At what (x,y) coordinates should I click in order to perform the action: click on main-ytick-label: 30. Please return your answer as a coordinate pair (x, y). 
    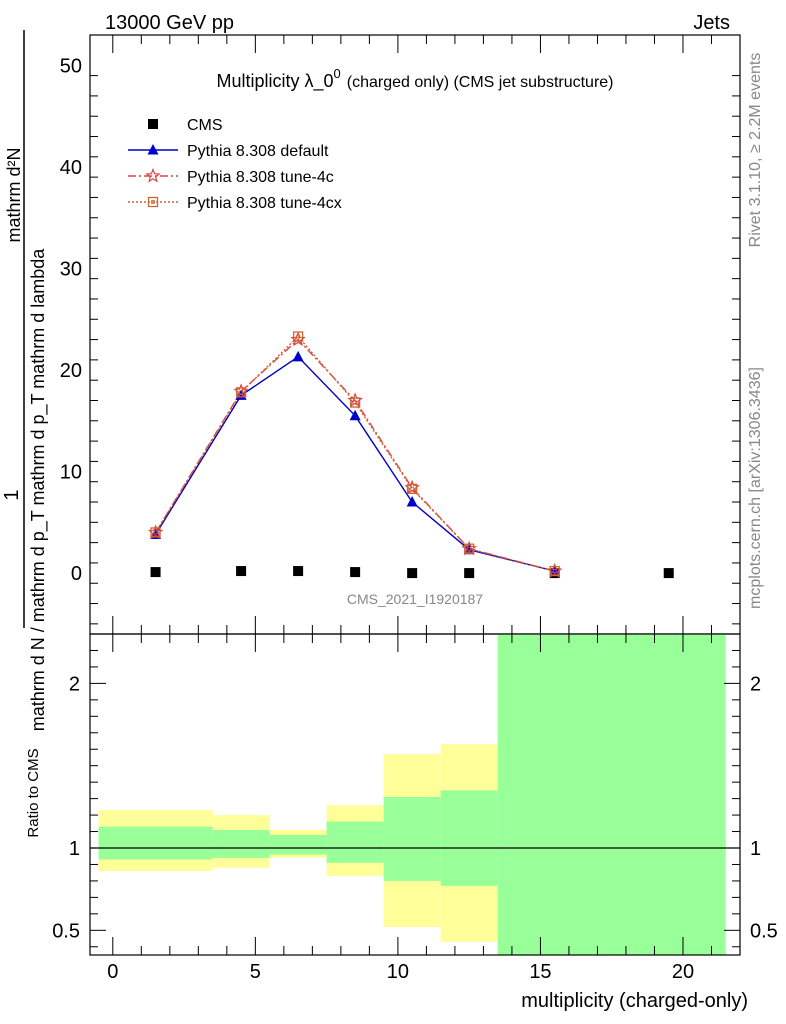
    Looking at the image, I should click on (71, 270).